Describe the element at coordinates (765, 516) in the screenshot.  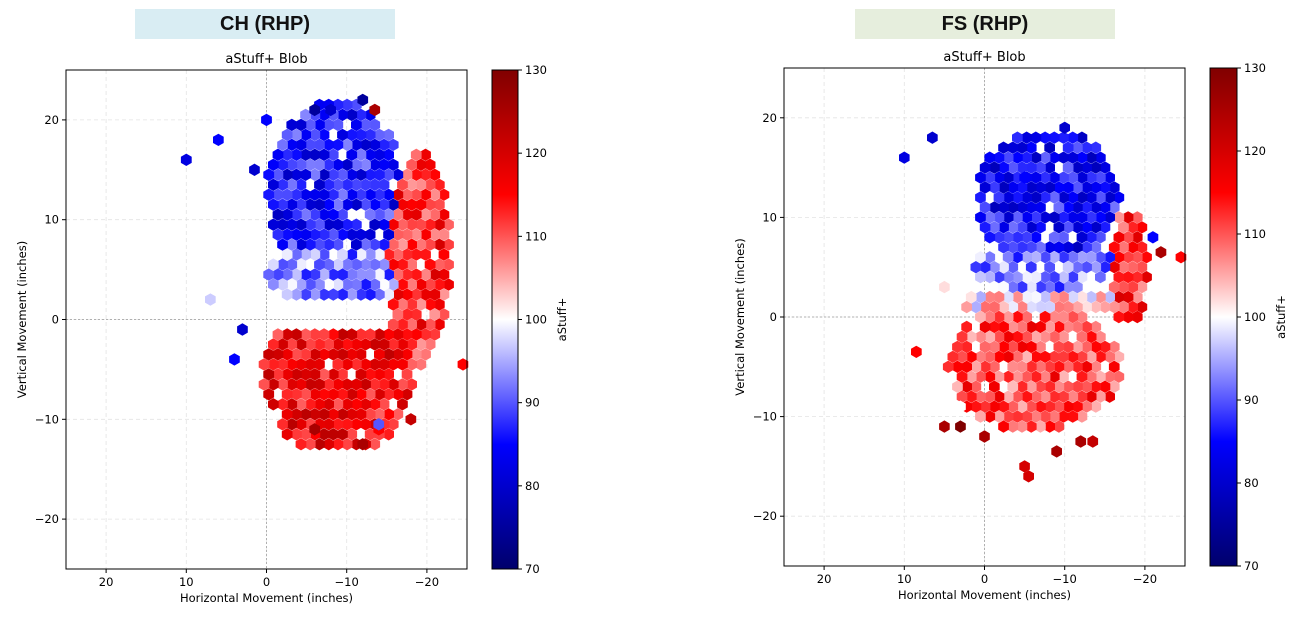
I see `y-tick-label: −20` at that location.